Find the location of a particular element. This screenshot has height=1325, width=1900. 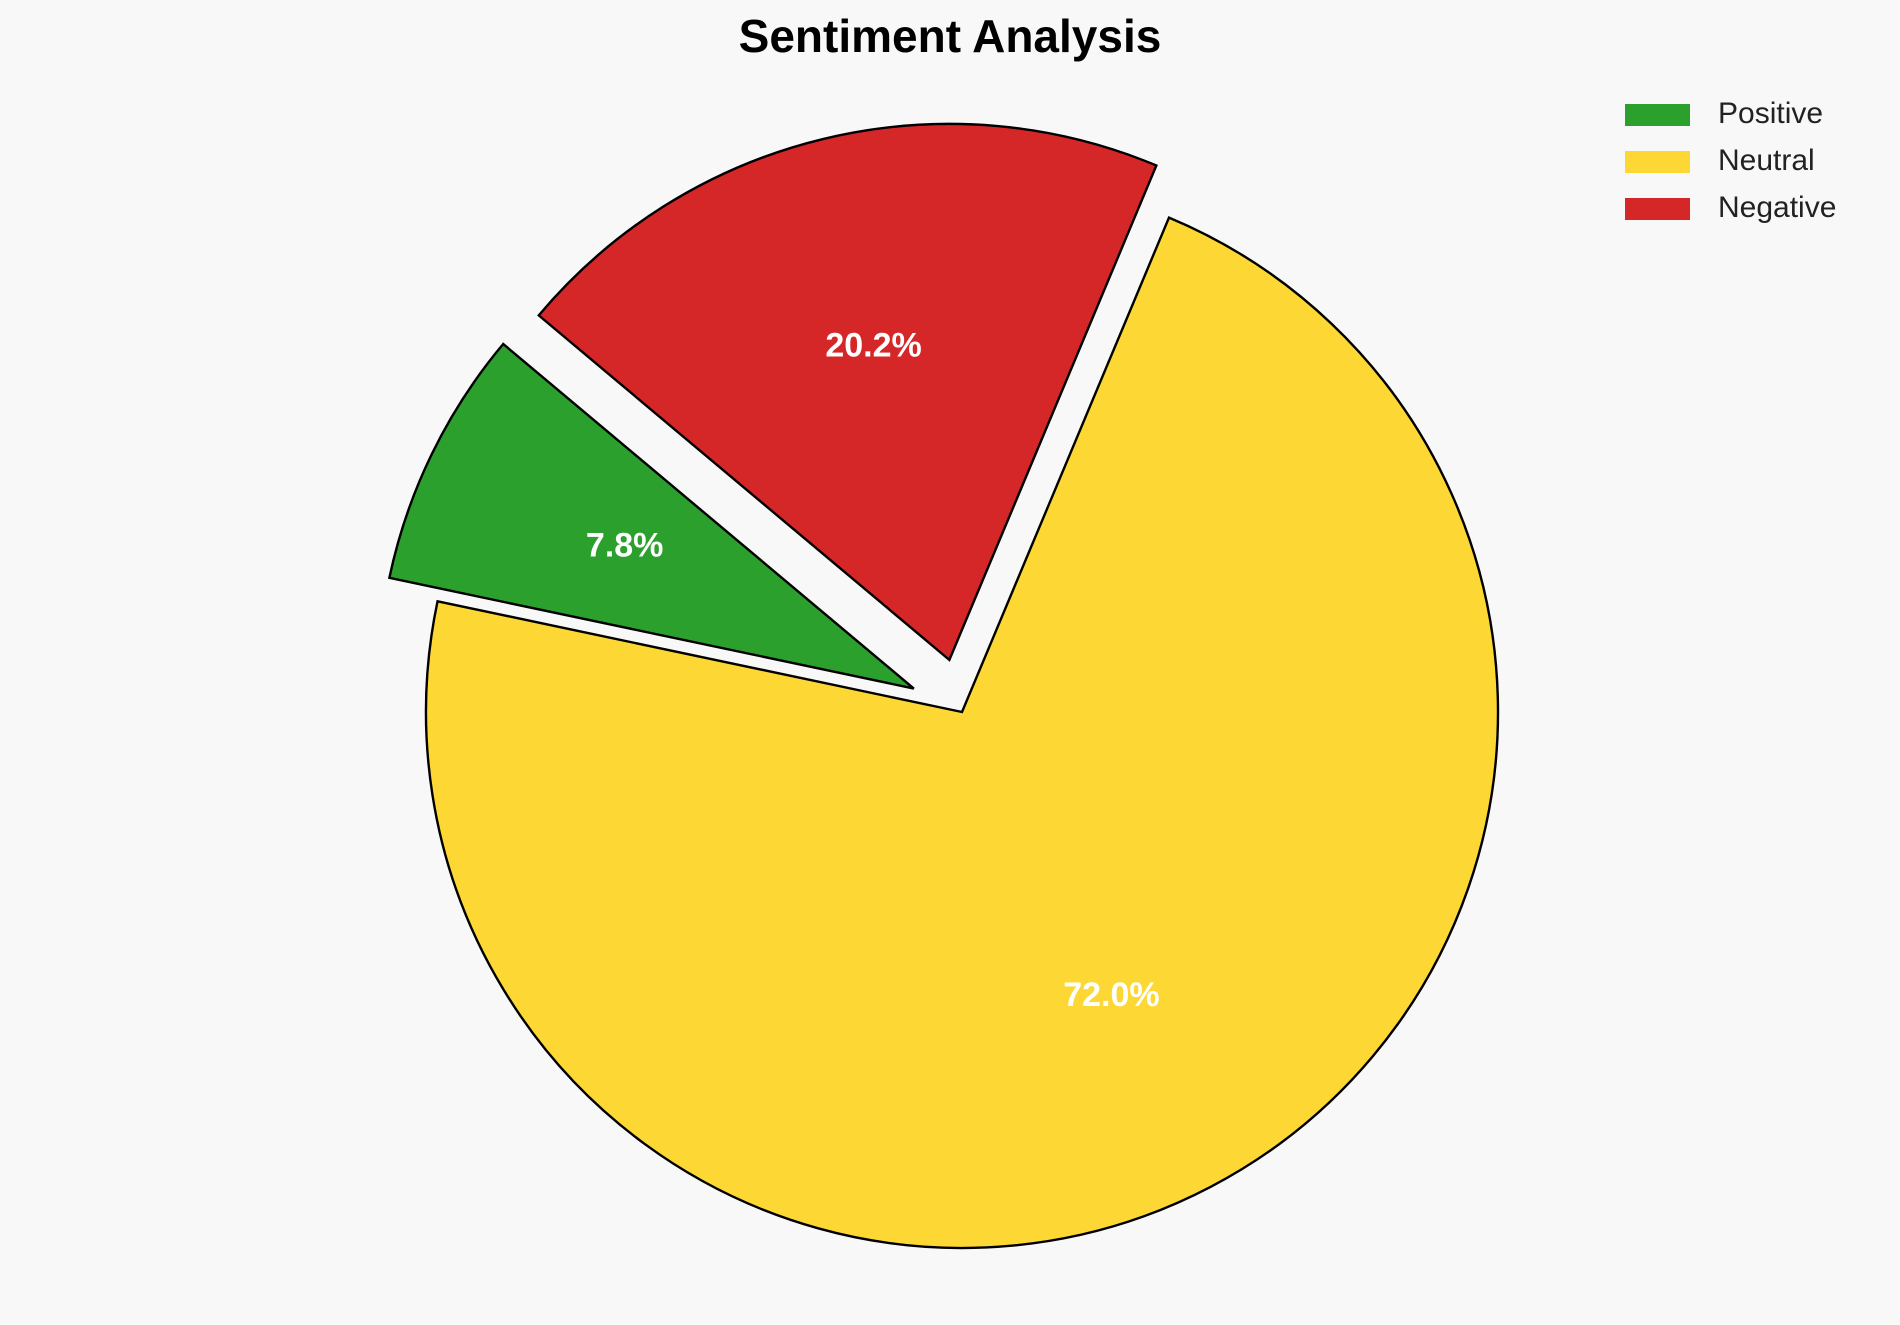

legend-label: Neutral is located at coordinates (1766, 160).